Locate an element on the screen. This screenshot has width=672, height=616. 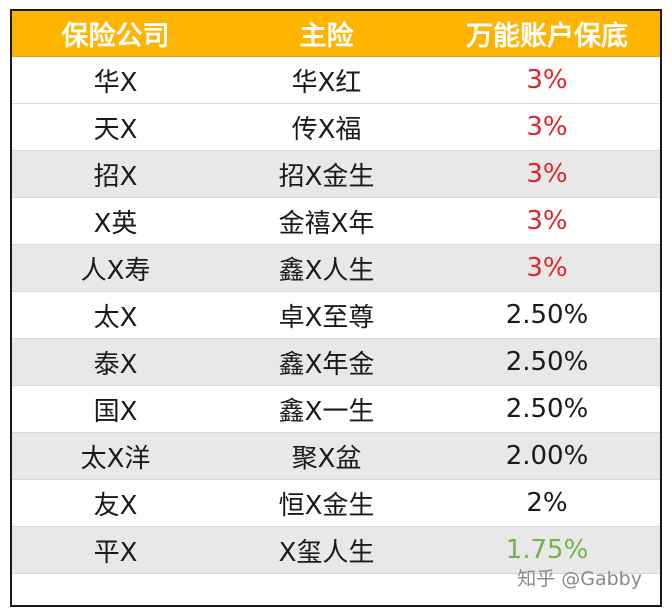
company-cell: 天X is located at coordinates (115, 129).